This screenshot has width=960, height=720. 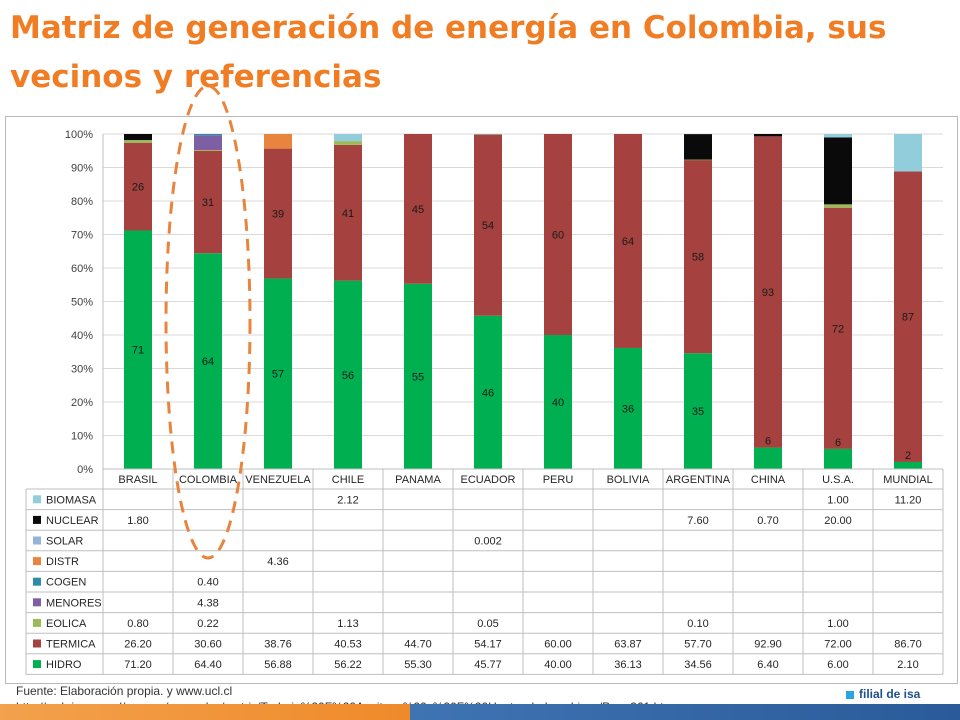 I want to click on table-cell: 26.20, so click(x=138, y=645).